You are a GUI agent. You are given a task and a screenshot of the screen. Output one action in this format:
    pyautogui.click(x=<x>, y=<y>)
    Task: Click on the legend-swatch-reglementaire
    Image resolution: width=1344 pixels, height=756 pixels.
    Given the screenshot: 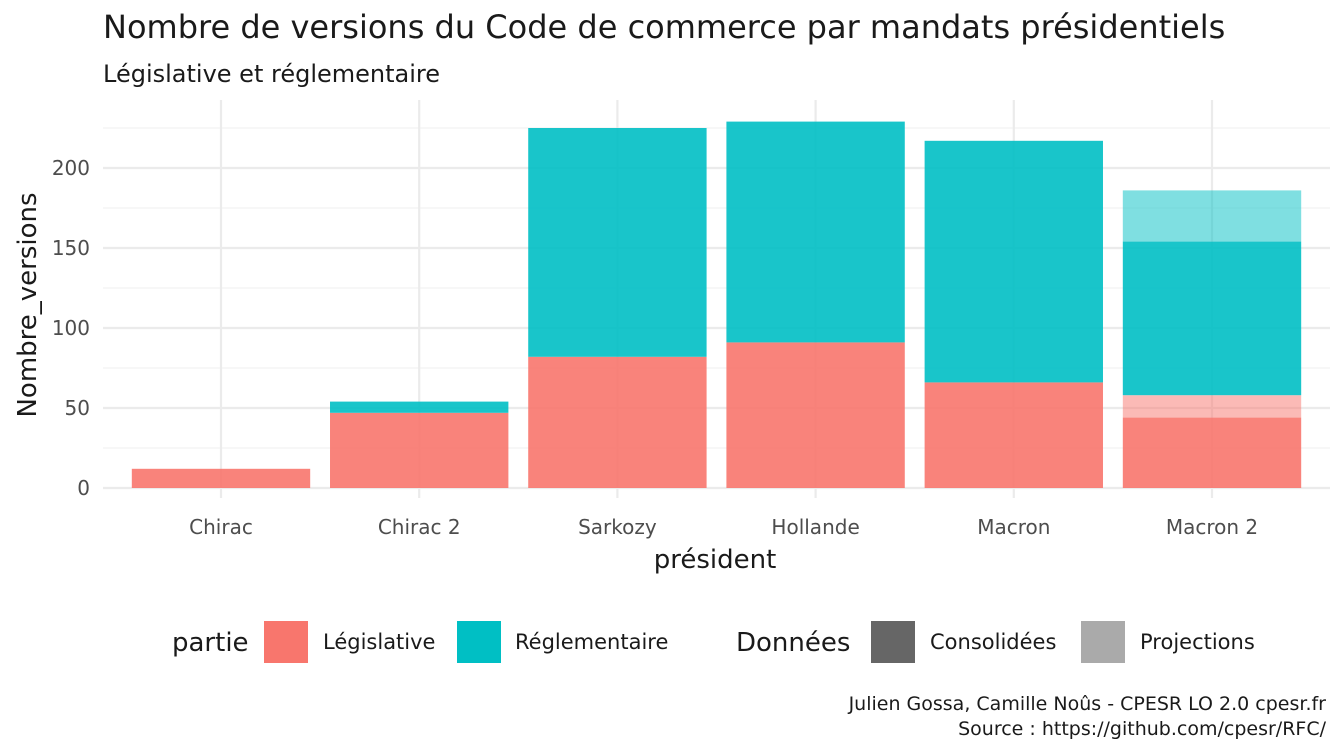 What is the action you would take?
    pyautogui.click(x=479, y=642)
    